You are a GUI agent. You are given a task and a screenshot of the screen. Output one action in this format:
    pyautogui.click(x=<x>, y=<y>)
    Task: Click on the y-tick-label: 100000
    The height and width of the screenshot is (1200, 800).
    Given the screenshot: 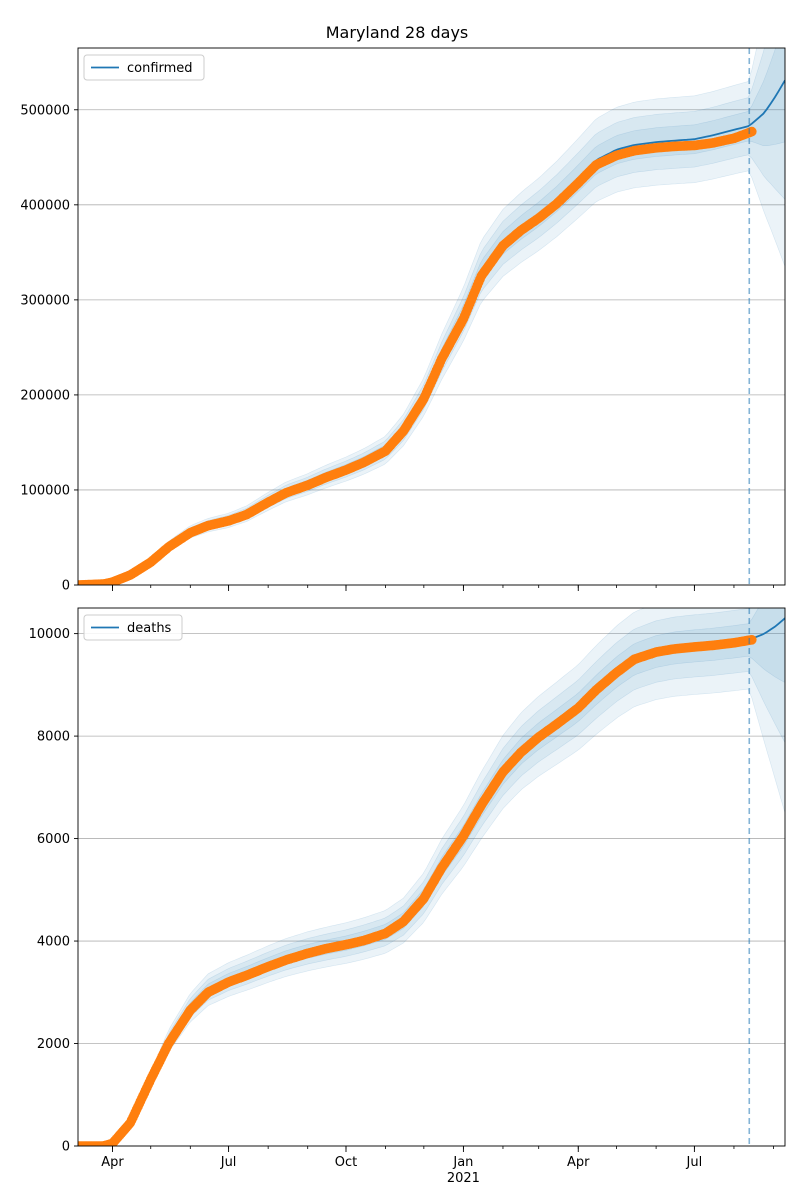 What is the action you would take?
    pyautogui.click(x=45, y=490)
    